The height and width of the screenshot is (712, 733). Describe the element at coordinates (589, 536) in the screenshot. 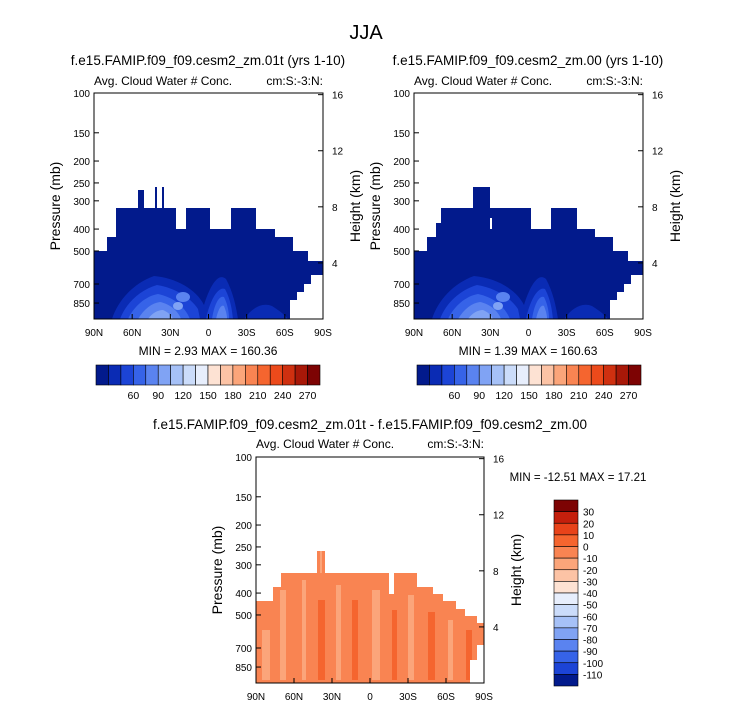

I see `colorbar-diff-label: 10` at that location.